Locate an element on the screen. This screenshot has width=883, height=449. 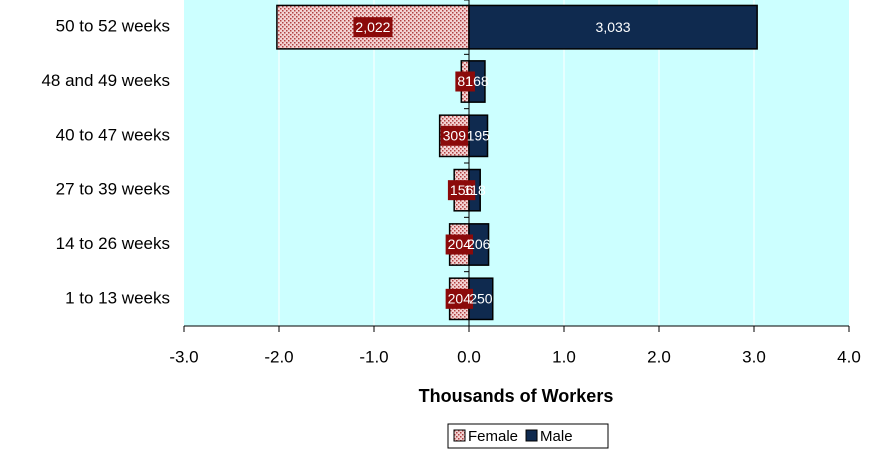
data-label: 250 is located at coordinates (481, 299).